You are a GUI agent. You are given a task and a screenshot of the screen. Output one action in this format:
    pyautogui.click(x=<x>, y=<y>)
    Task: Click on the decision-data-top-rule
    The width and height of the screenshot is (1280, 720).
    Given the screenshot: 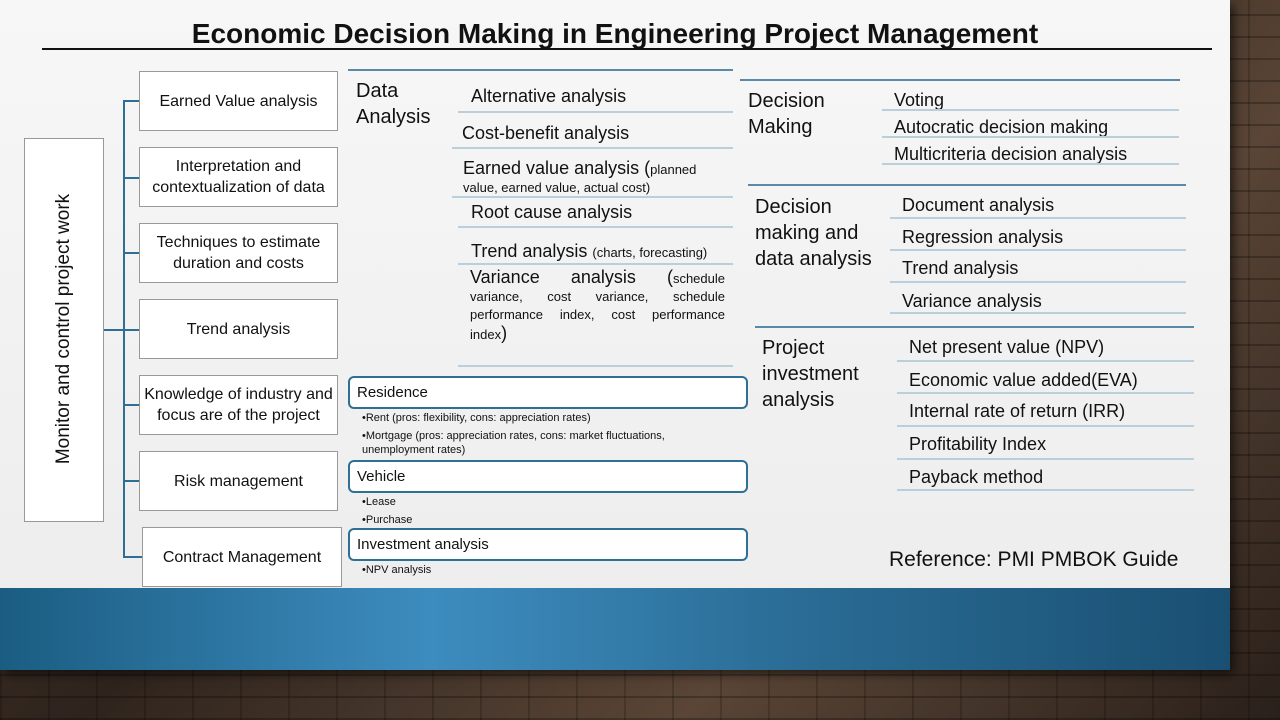 What is the action you would take?
    pyautogui.click(x=967, y=185)
    